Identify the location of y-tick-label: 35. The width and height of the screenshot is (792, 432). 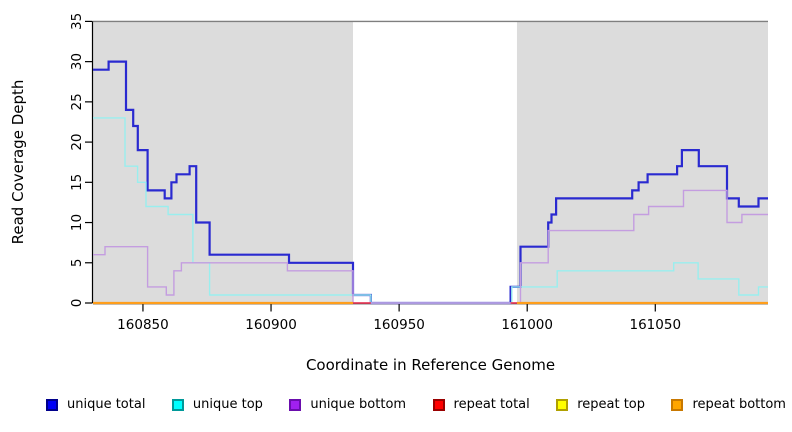
(77, 21).